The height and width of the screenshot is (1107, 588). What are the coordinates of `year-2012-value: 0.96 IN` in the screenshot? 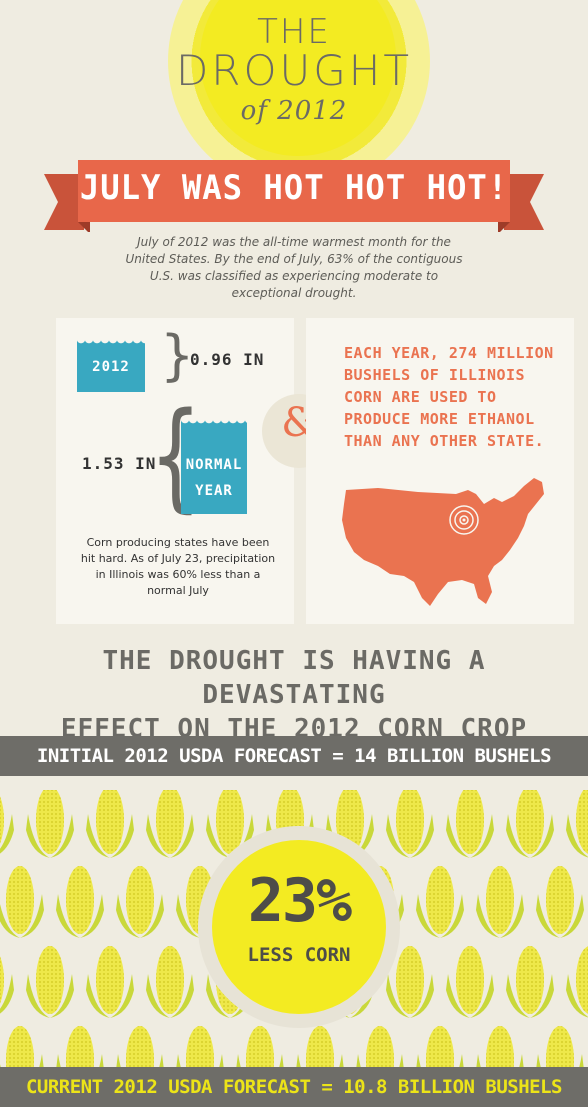 It's located at (227, 359).